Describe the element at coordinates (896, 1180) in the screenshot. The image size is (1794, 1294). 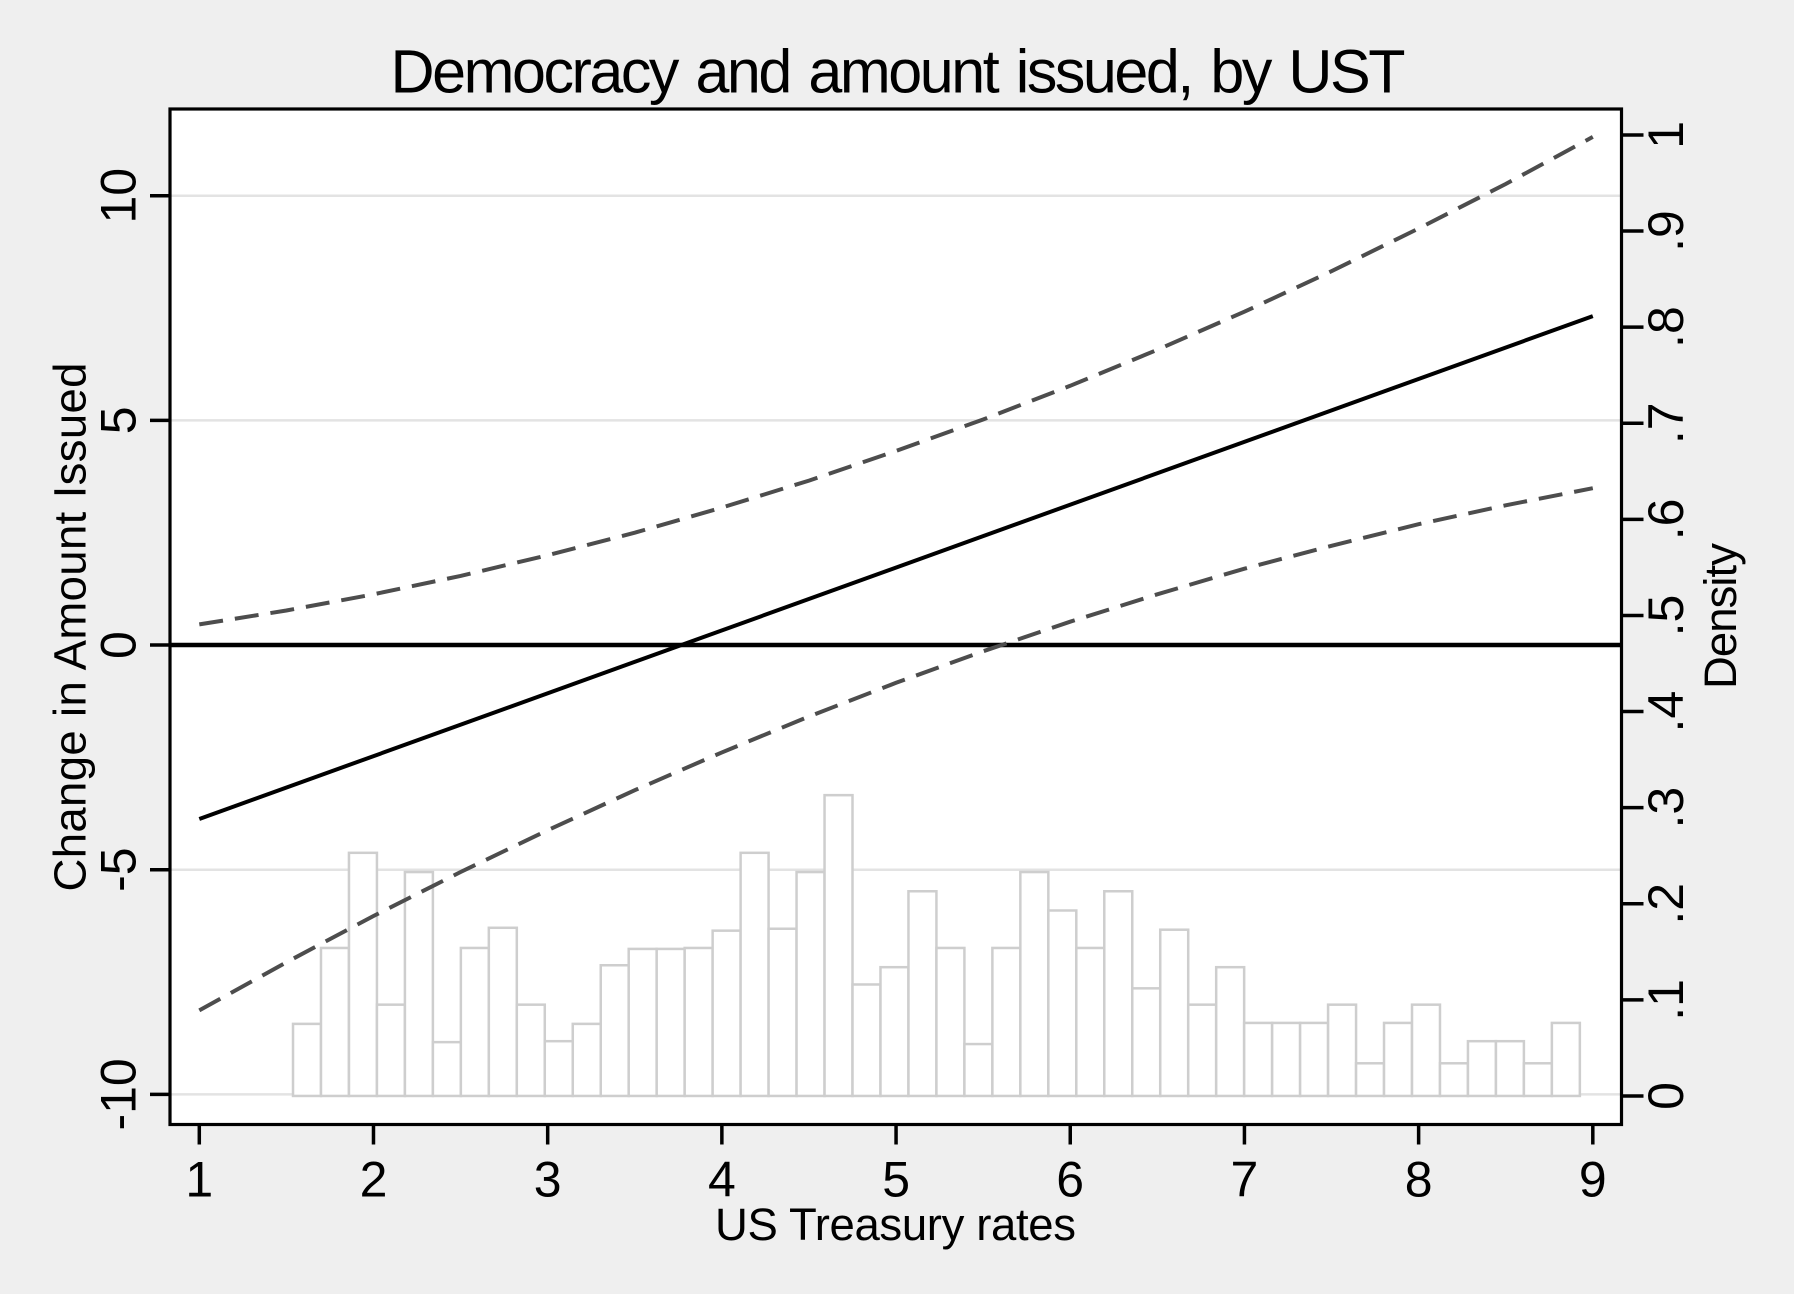
I see `x-tick-label: 5` at that location.